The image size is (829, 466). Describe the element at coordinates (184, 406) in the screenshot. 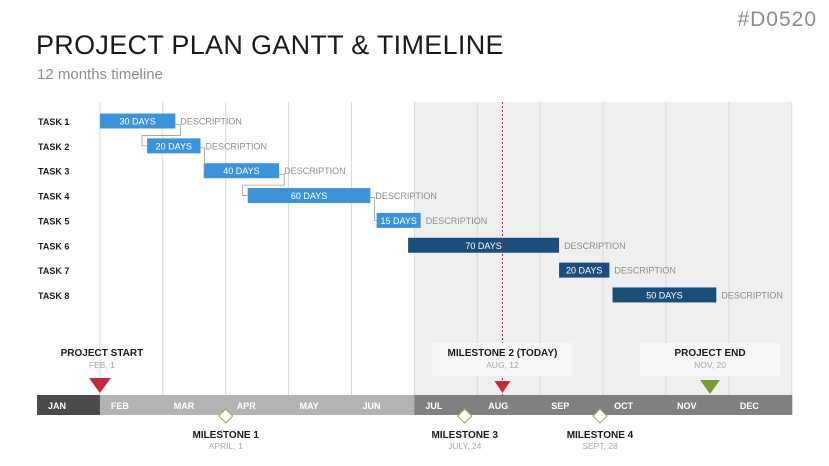

I see `month-label: MAR` at that location.